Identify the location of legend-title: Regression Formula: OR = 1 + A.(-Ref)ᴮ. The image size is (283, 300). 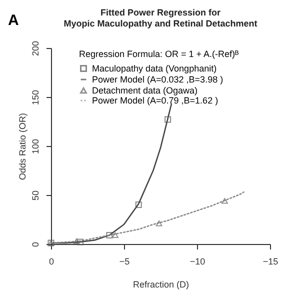
(159, 54).